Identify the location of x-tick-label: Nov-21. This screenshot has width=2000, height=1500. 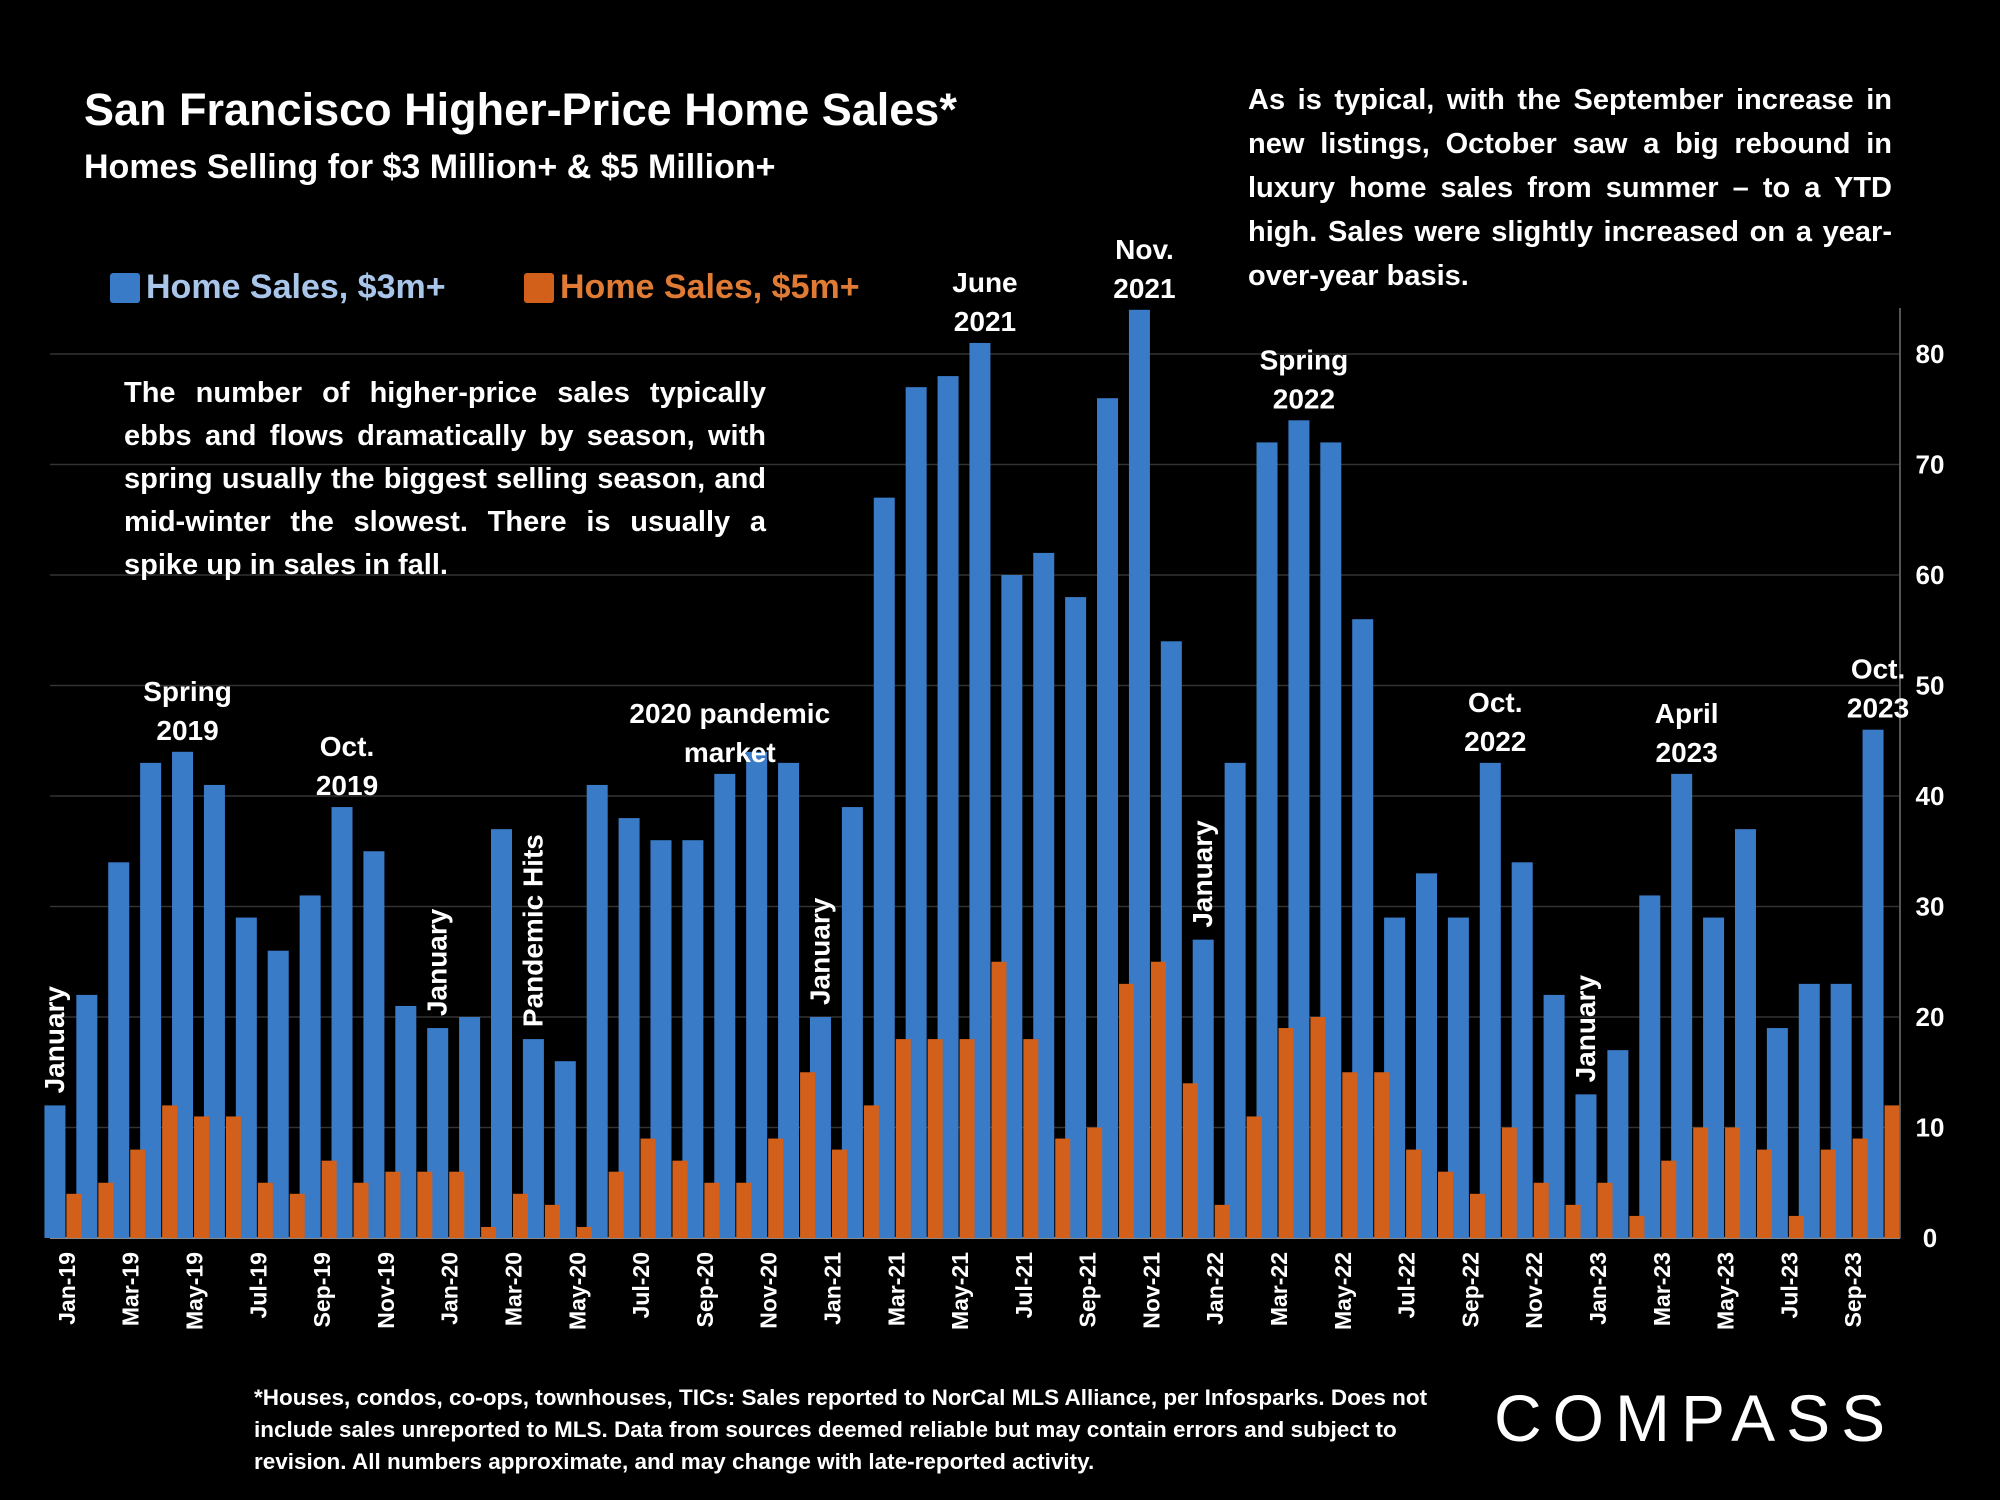
(1151, 1290).